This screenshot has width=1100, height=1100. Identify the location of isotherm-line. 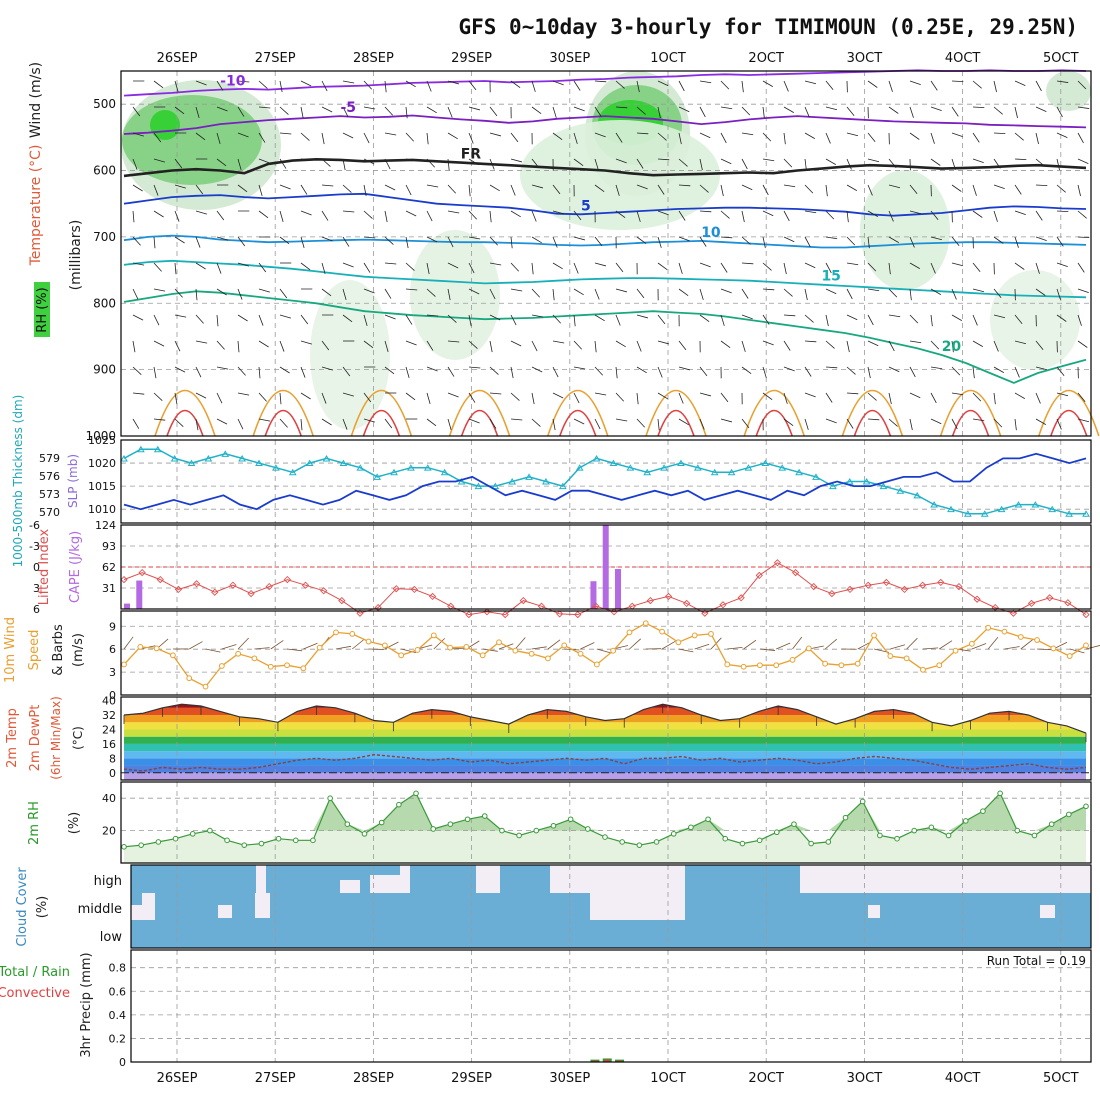
(605, 279).